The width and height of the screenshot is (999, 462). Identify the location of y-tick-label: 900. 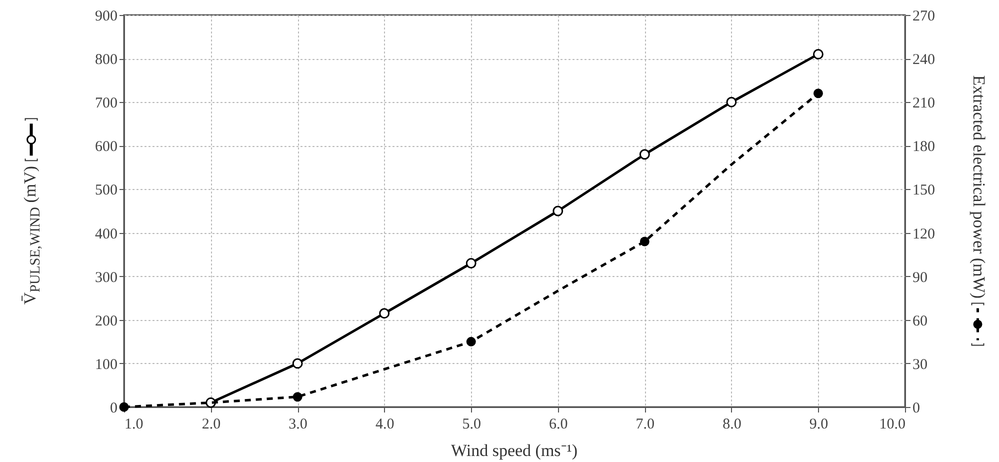
(106, 16).